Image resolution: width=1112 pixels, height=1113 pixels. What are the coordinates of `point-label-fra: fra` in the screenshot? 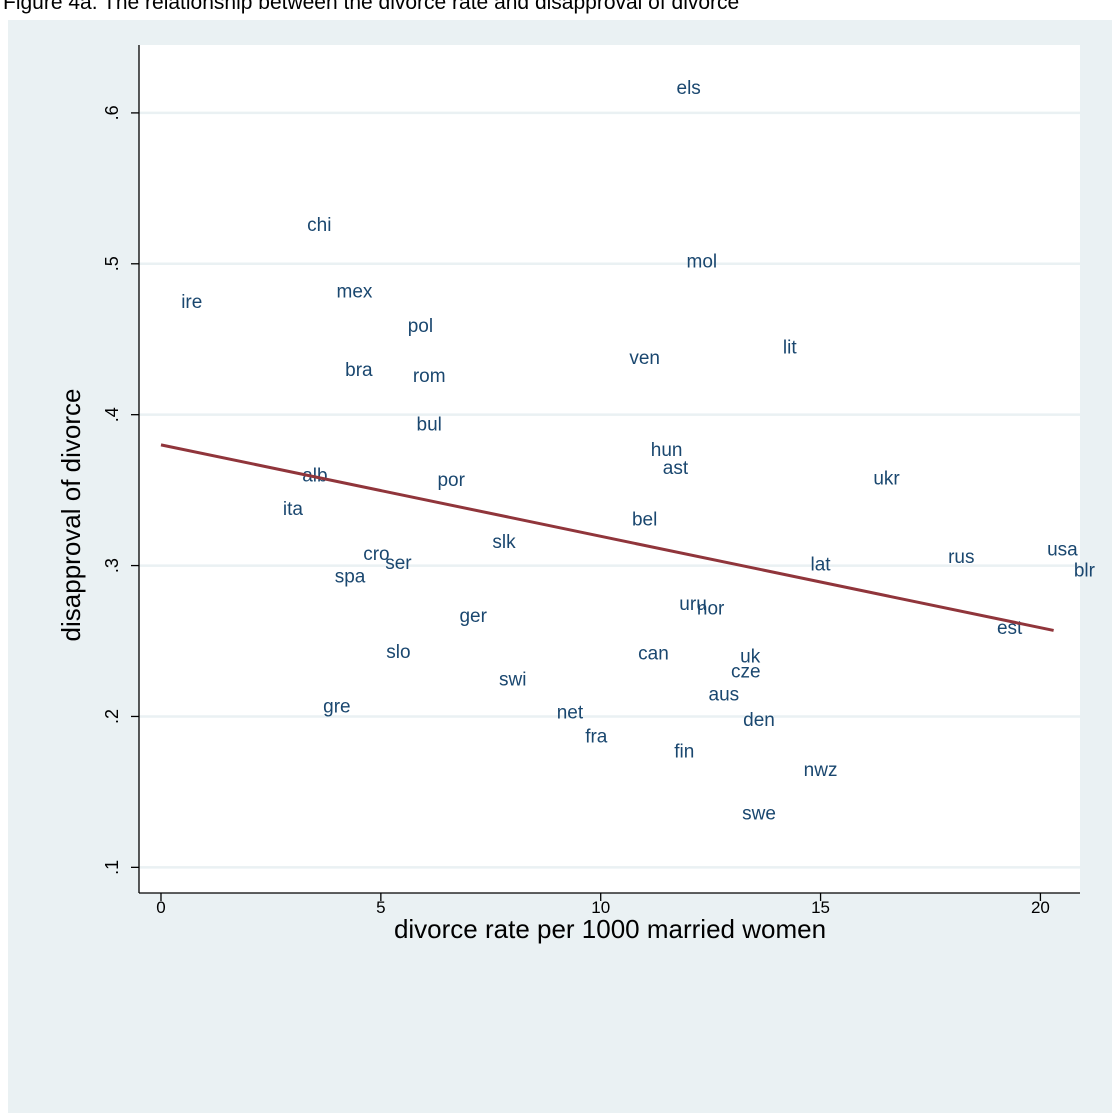 It's located at (596, 737).